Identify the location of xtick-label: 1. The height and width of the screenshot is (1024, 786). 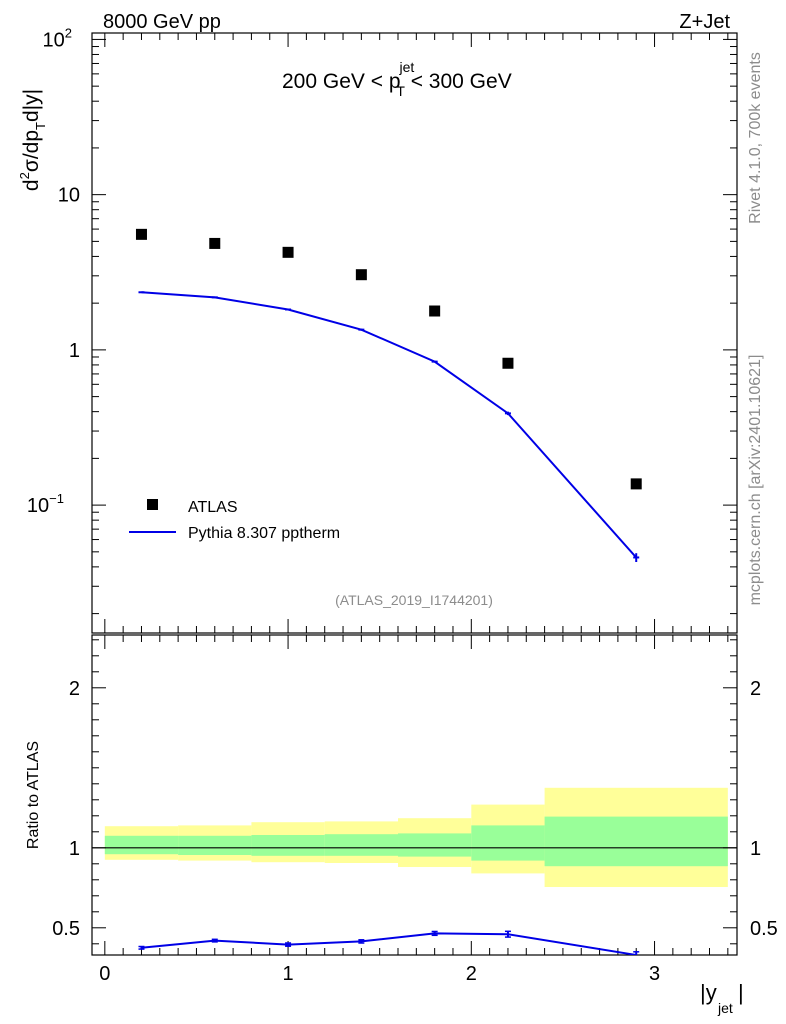
(288, 974).